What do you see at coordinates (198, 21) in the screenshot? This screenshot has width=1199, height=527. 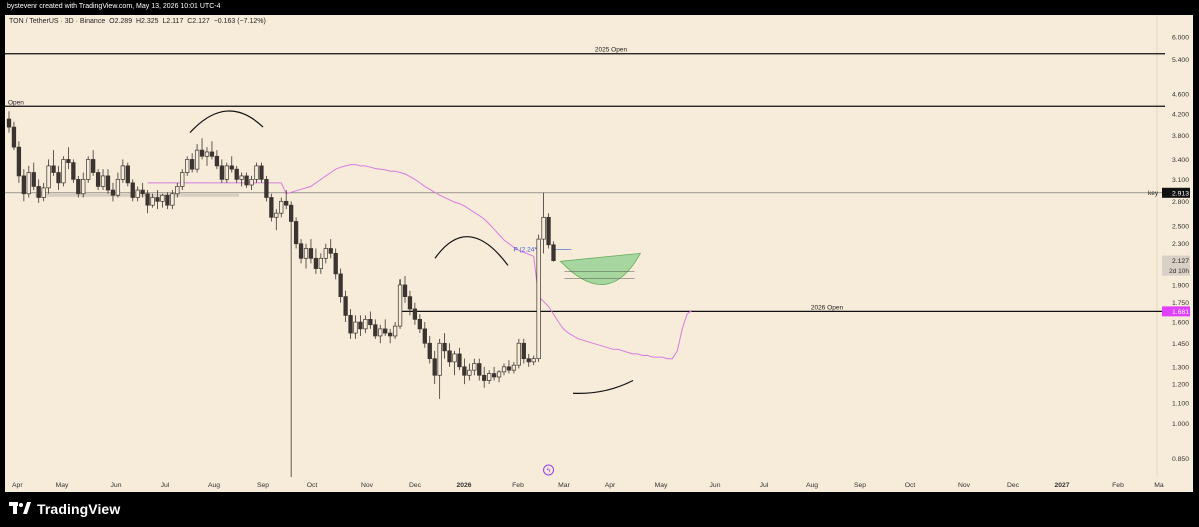 I see `ohlc-close: C2.127` at bounding box center [198, 21].